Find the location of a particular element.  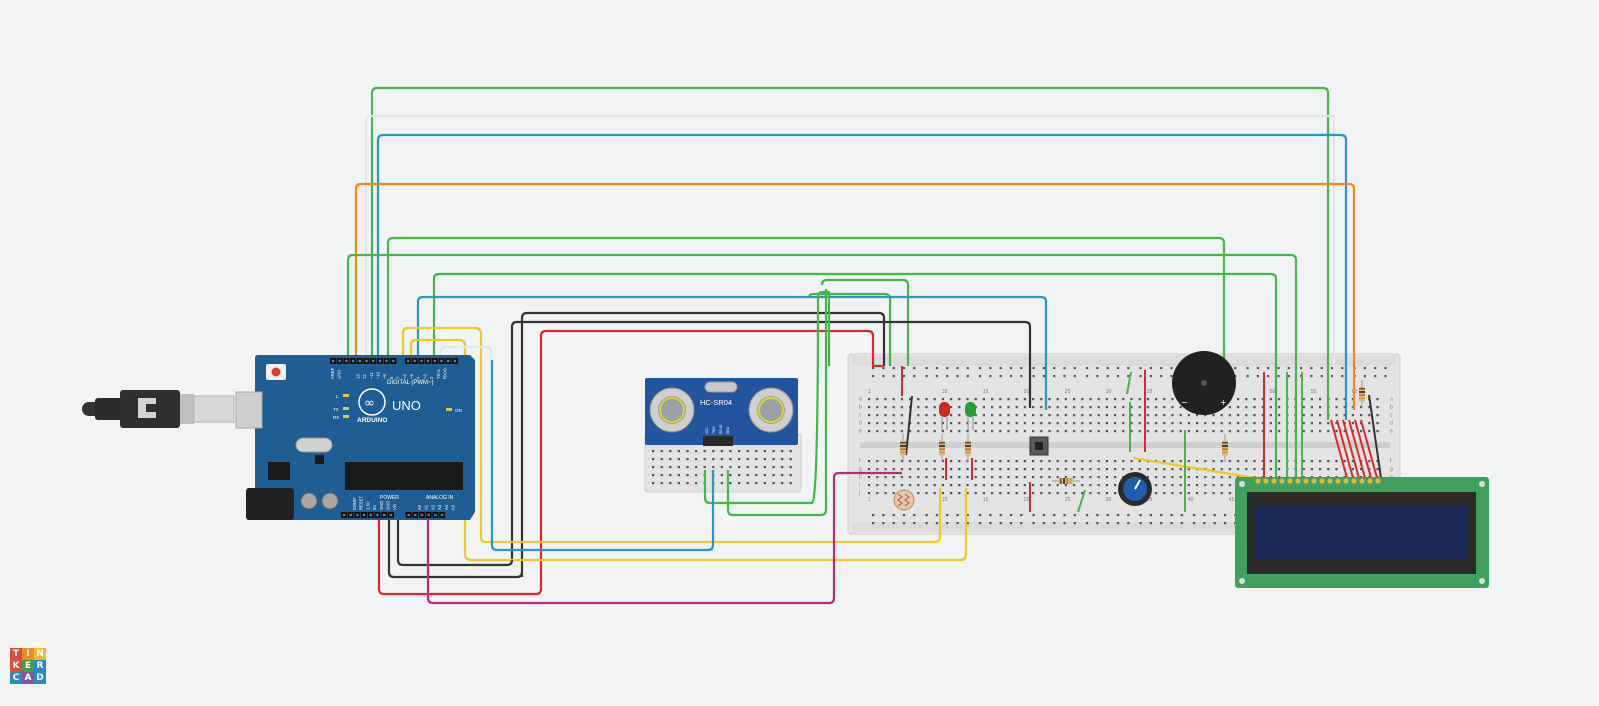

analog-pin-label: A0 is located at coordinates (419, 507).